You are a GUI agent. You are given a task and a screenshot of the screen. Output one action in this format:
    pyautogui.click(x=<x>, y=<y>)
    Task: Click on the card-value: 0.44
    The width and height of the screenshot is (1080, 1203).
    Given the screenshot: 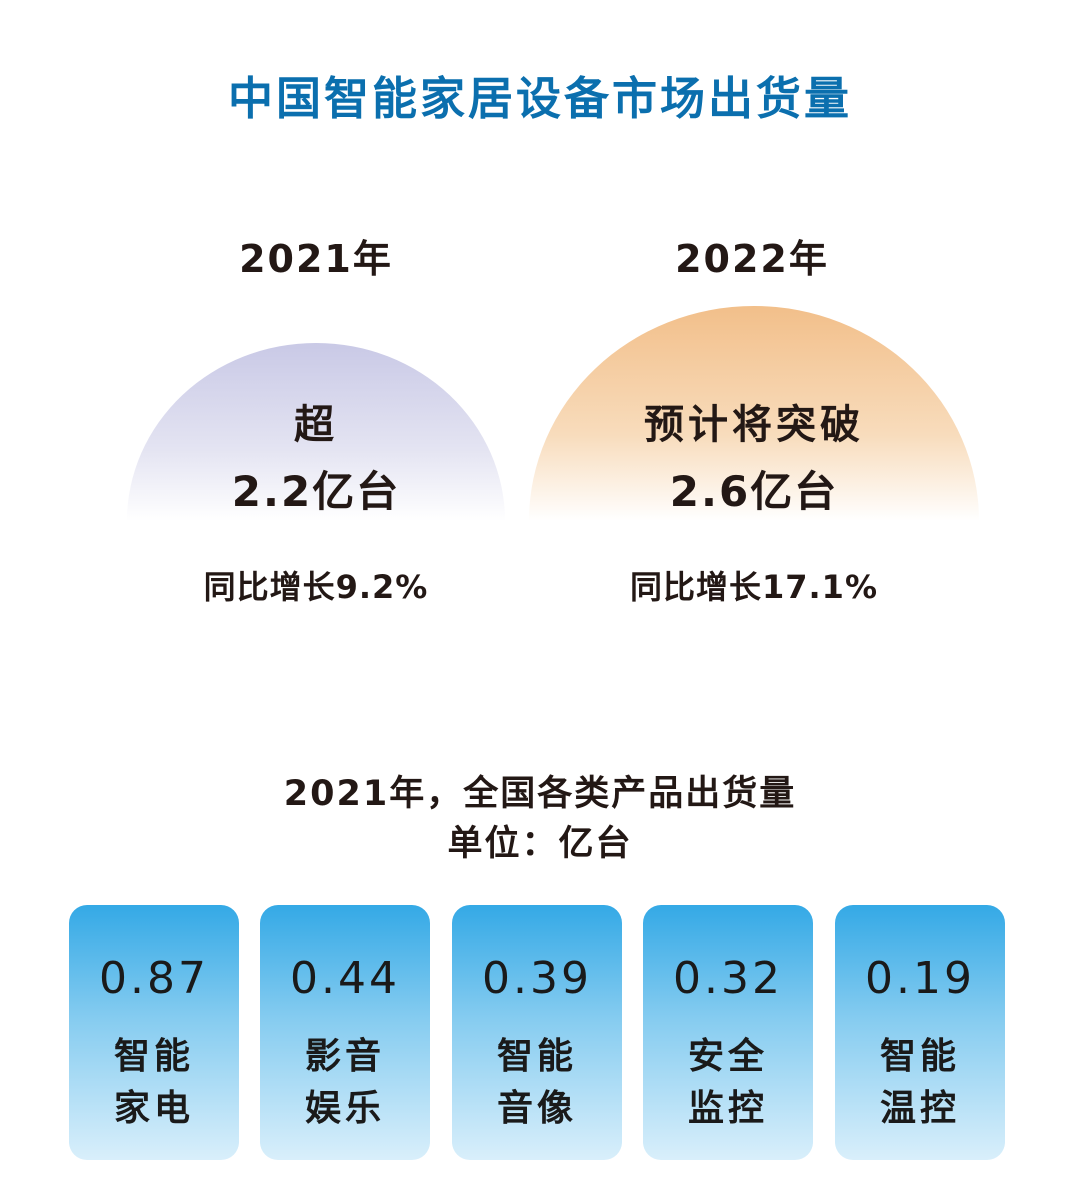 What is the action you would take?
    pyautogui.click(x=345, y=978)
    